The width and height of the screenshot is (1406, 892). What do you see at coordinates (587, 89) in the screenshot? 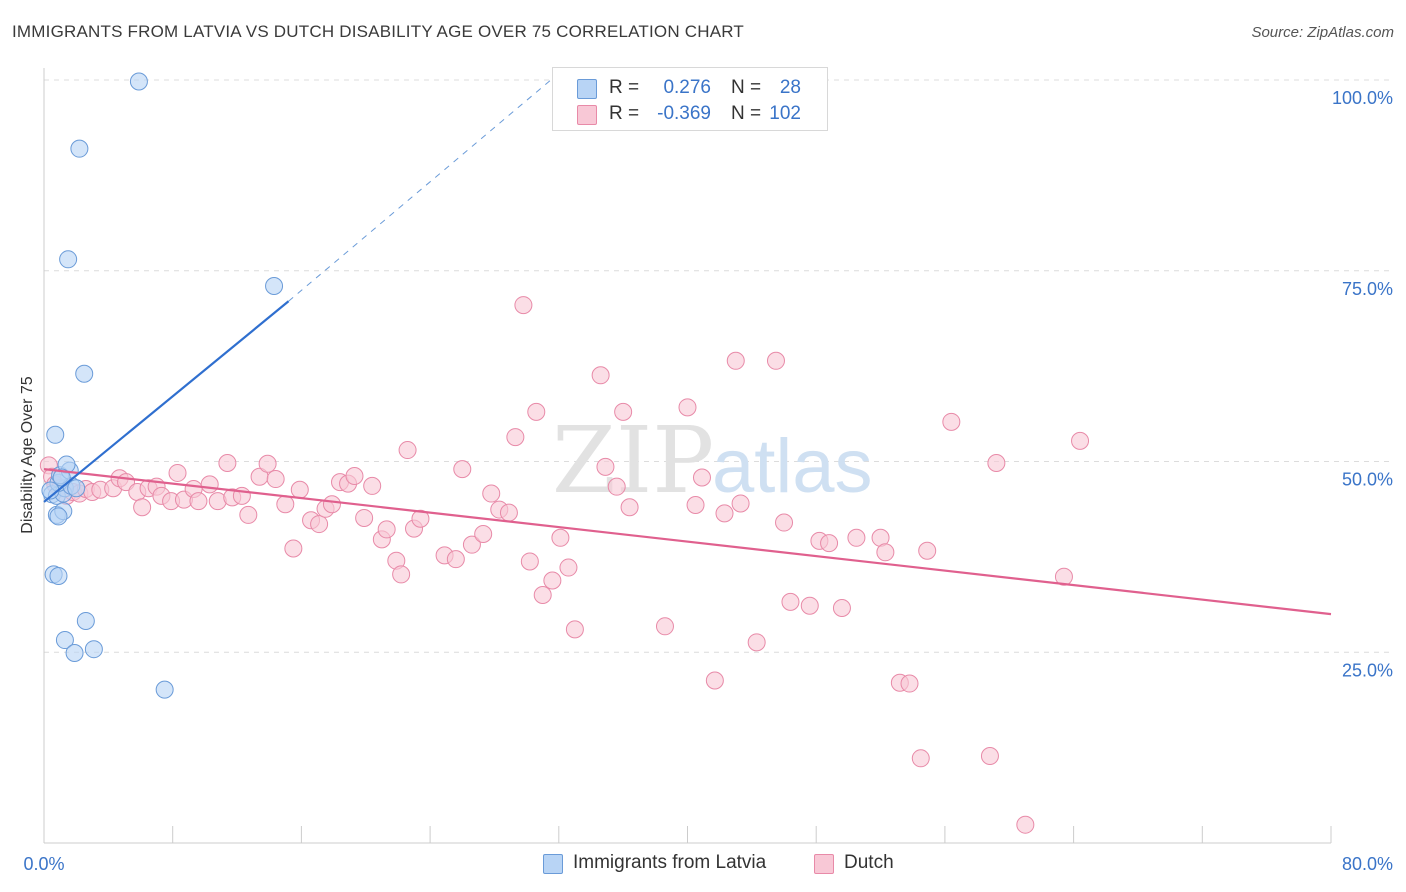
I see `legend-swatch-latvia` at bounding box center [587, 89].